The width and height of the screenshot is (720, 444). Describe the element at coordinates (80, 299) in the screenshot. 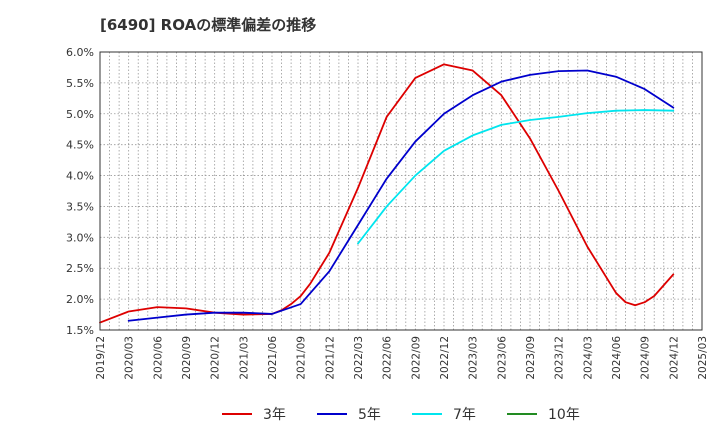

I see `y-tick-label: 2.0%` at that location.